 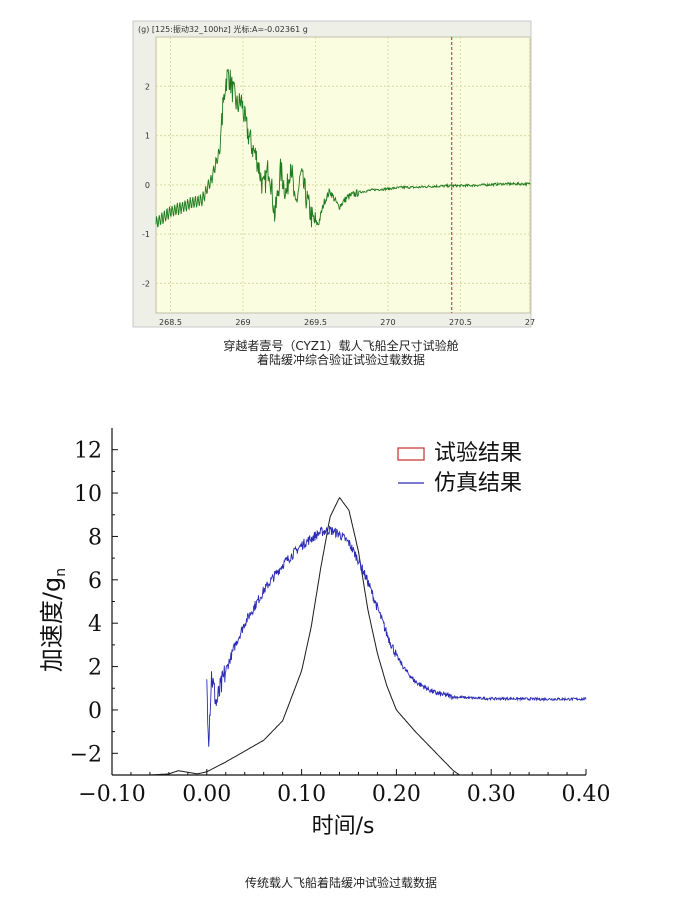 What do you see at coordinates (95, 581) in the screenshot?
I see `y-tick-label: 6` at bounding box center [95, 581].